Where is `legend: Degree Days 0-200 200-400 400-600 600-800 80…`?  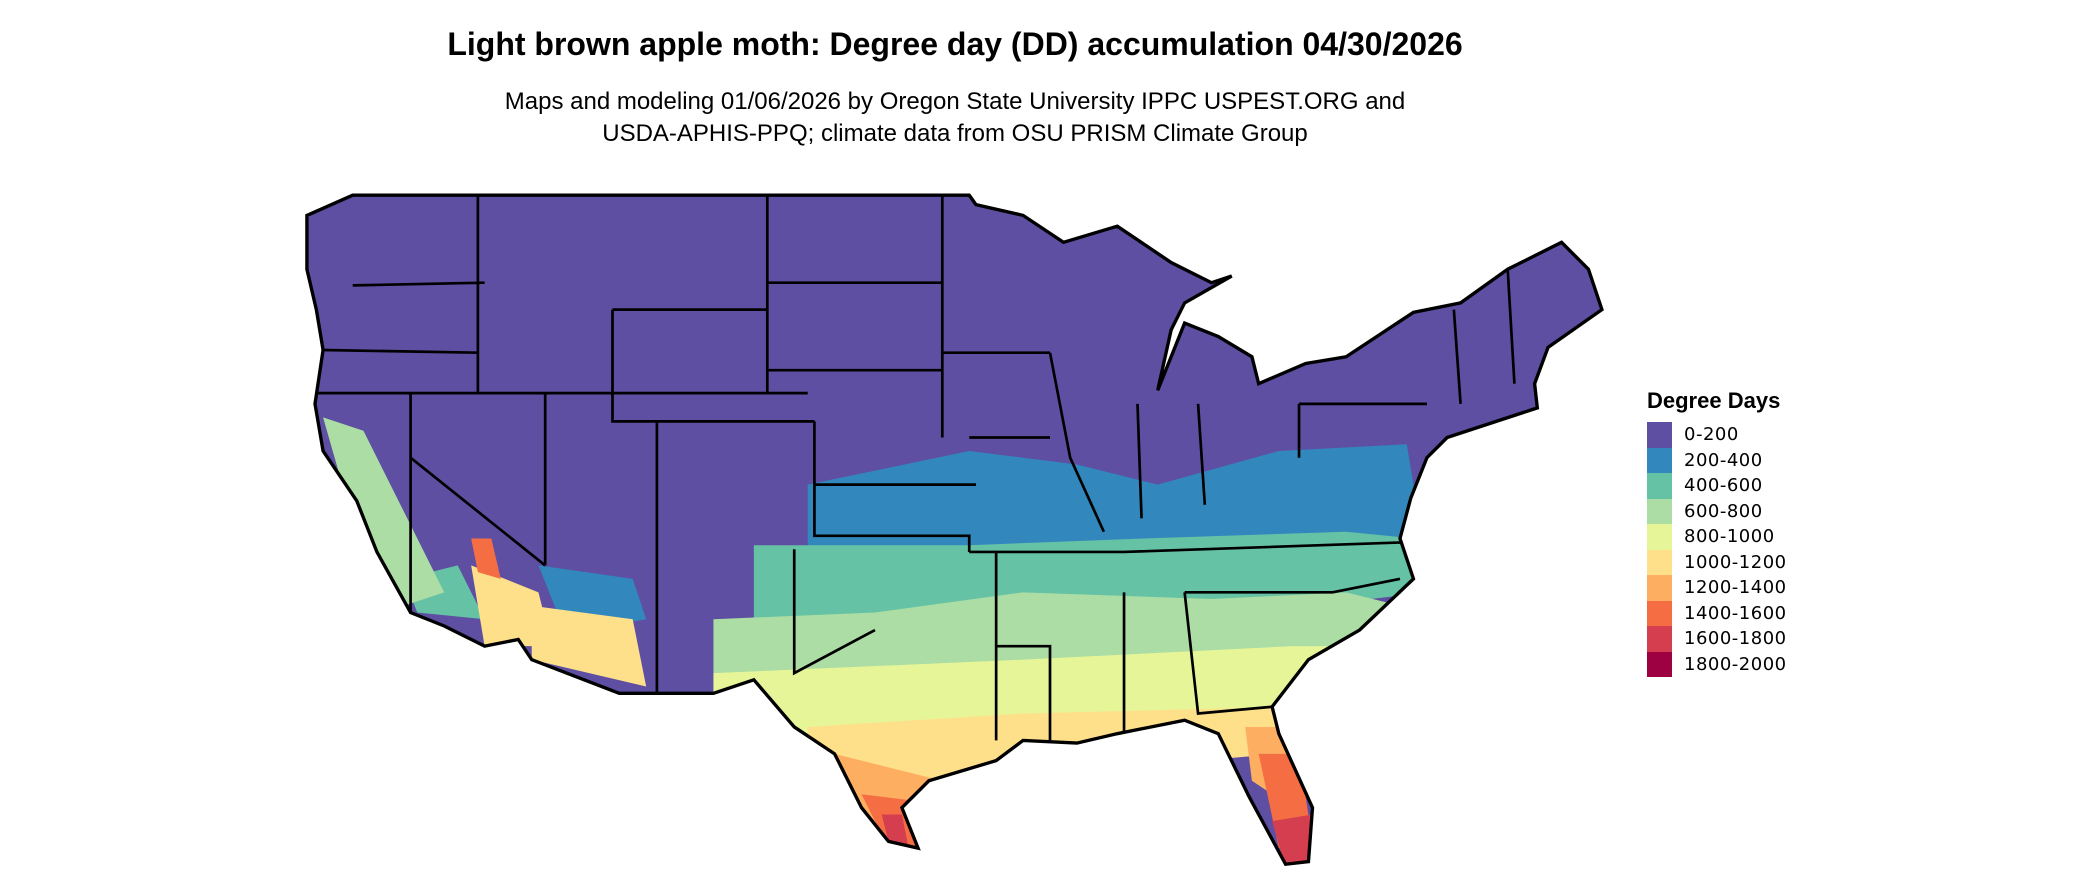
legend: Degree Days 0-200 200-400 400-600 600-800 80… is located at coordinates (1717, 532).